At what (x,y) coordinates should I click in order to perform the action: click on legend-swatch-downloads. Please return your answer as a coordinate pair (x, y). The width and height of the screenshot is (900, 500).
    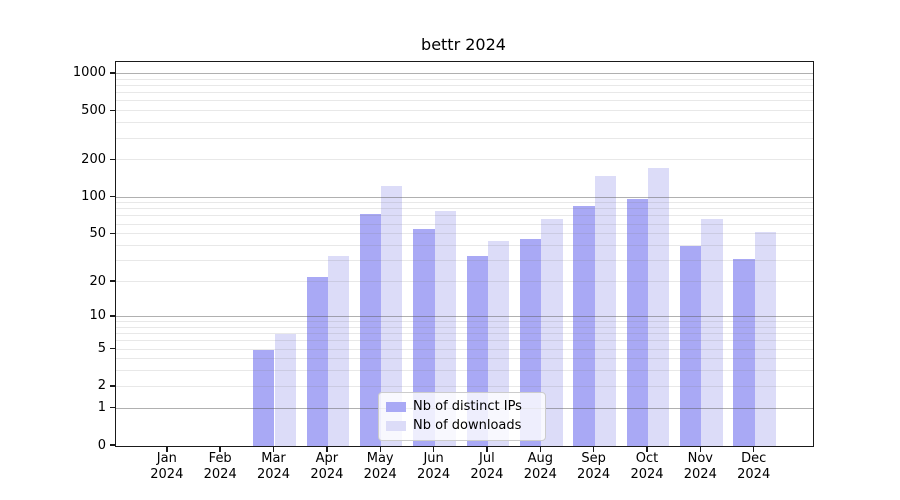
    Looking at the image, I should click on (396, 425).